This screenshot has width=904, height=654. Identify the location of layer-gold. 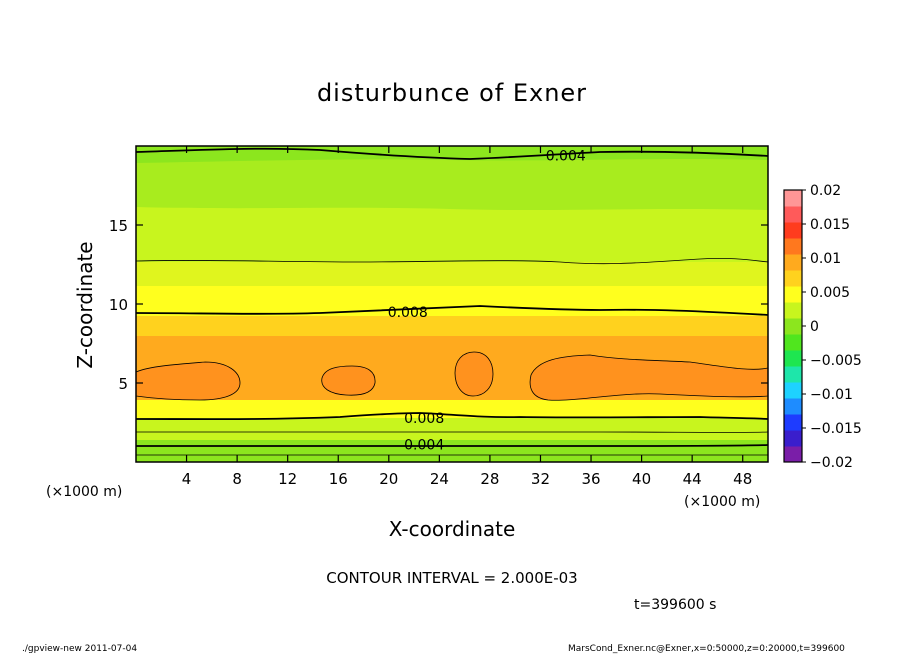
(452, 326).